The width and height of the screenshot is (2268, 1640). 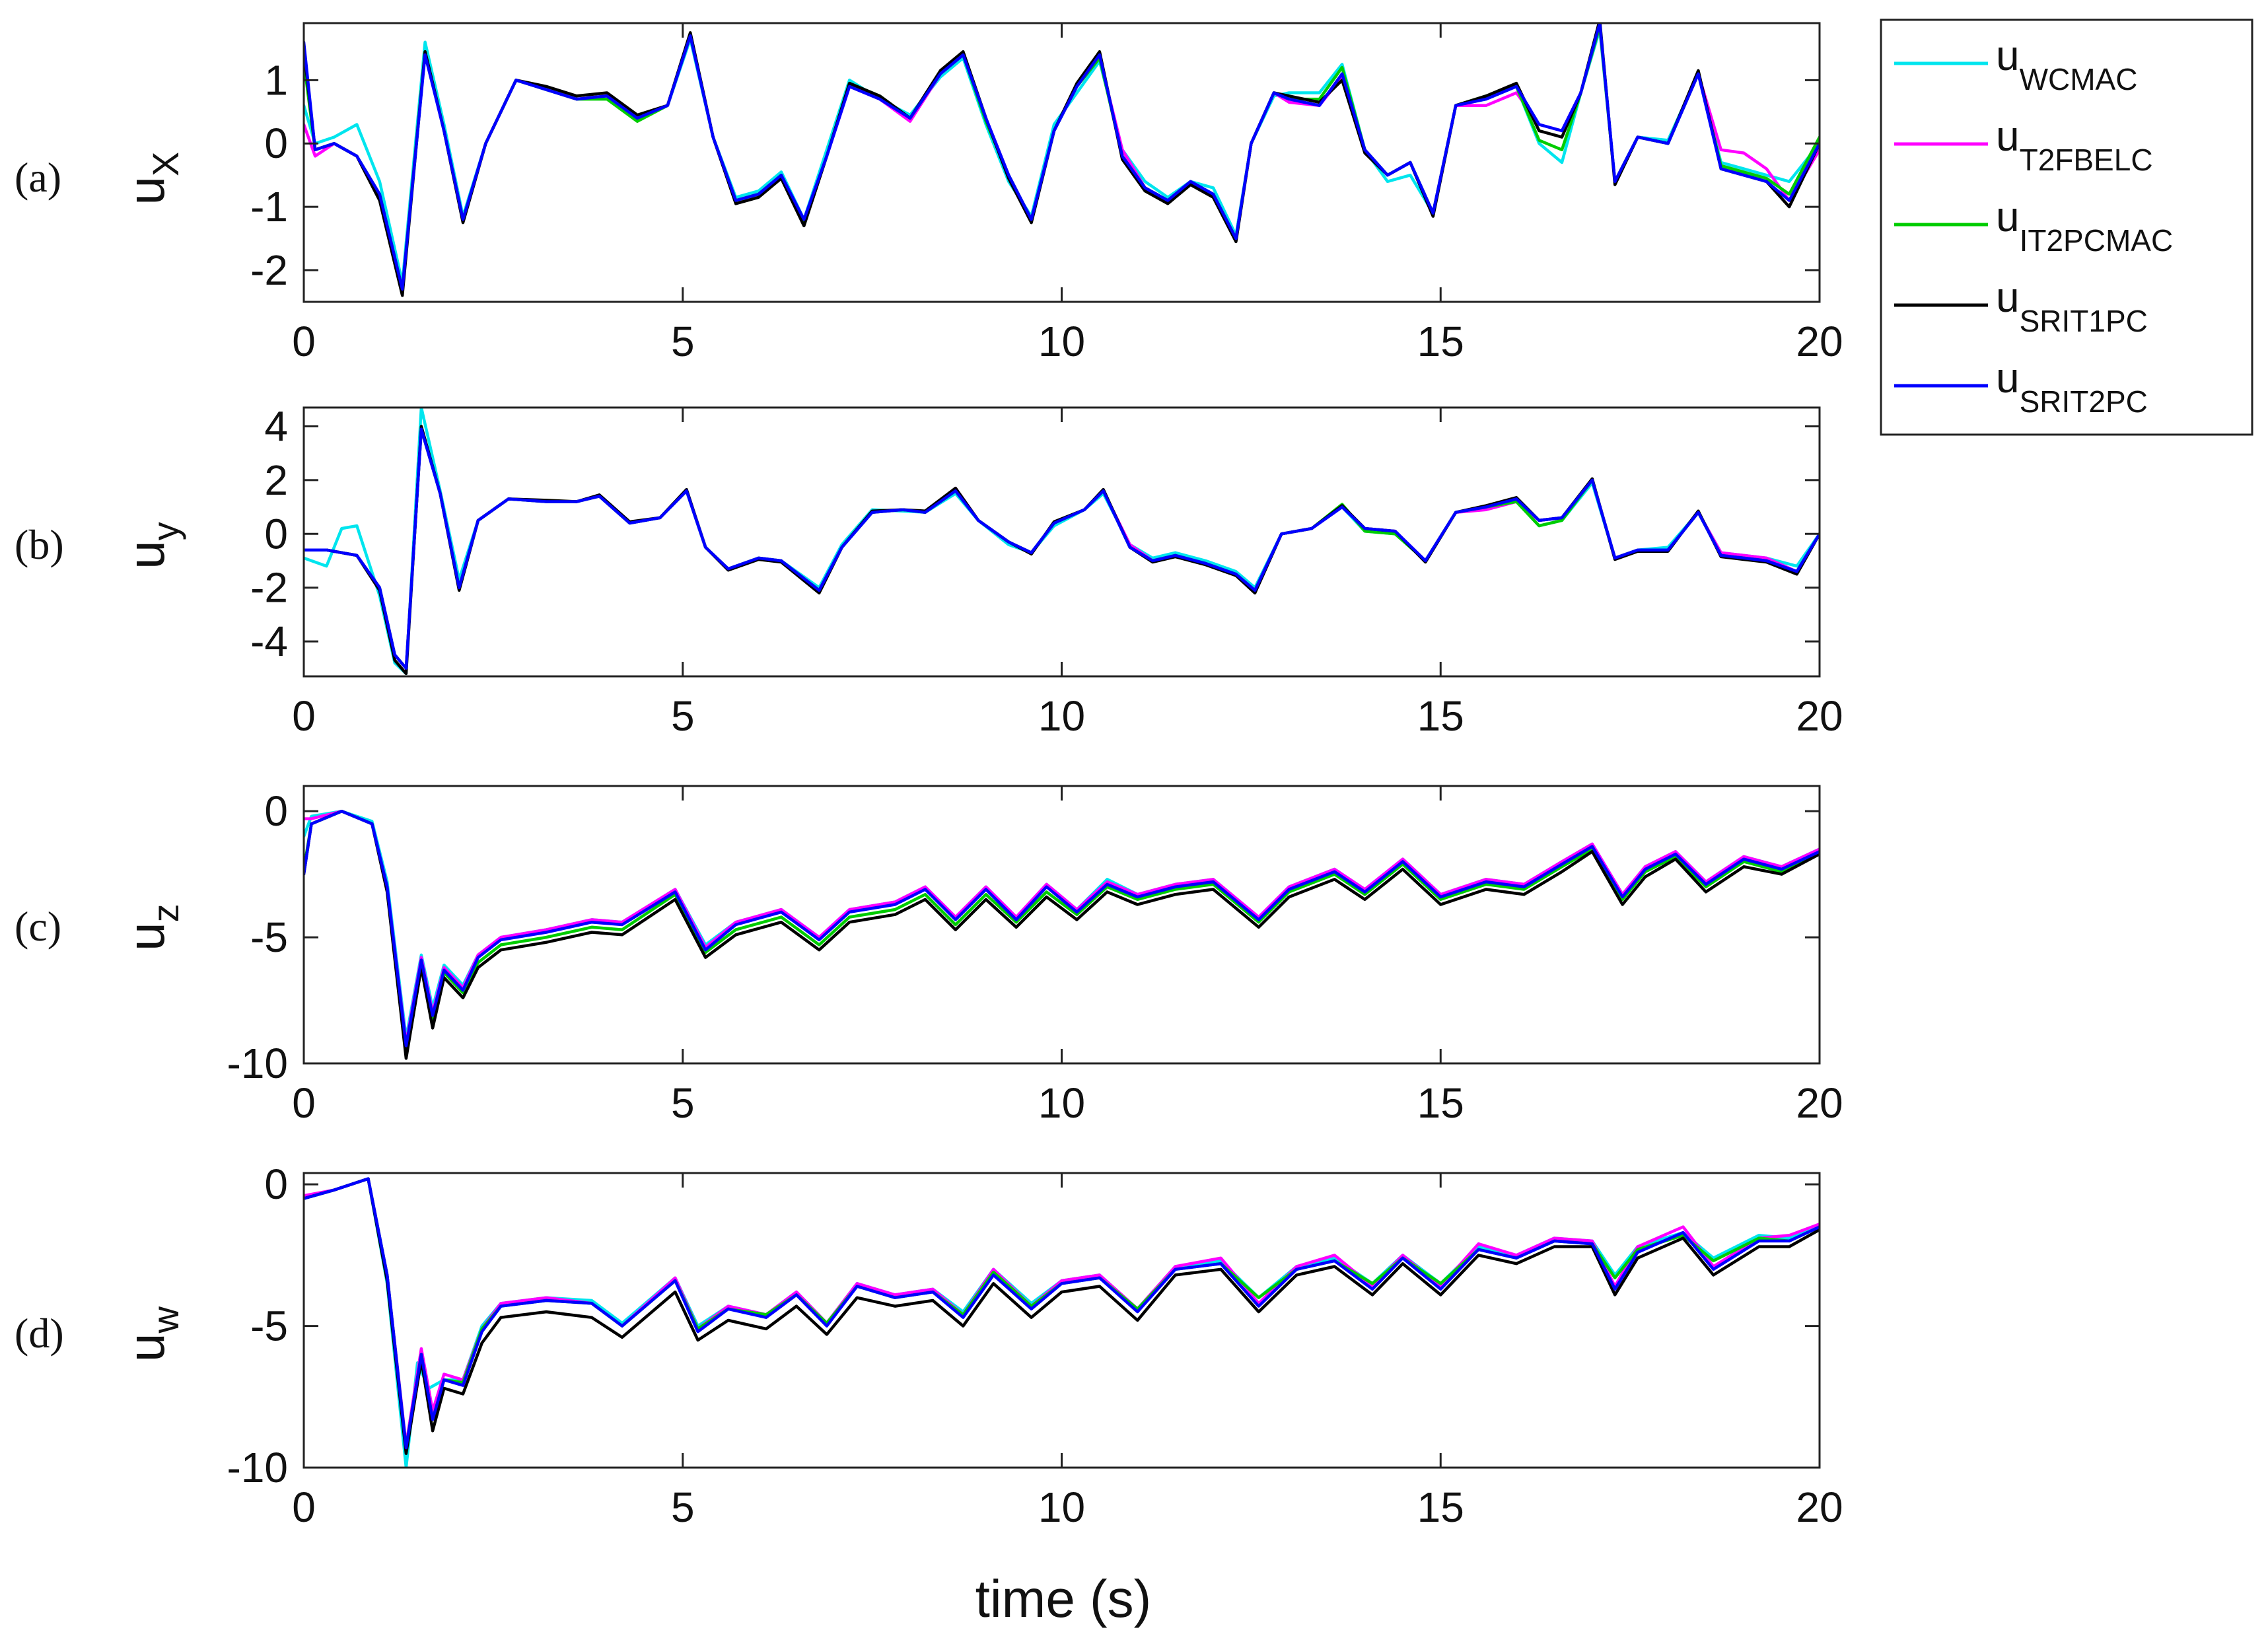 I want to click on legend-label-srit1pc: uSRIT1PC, so click(x=2072, y=305).